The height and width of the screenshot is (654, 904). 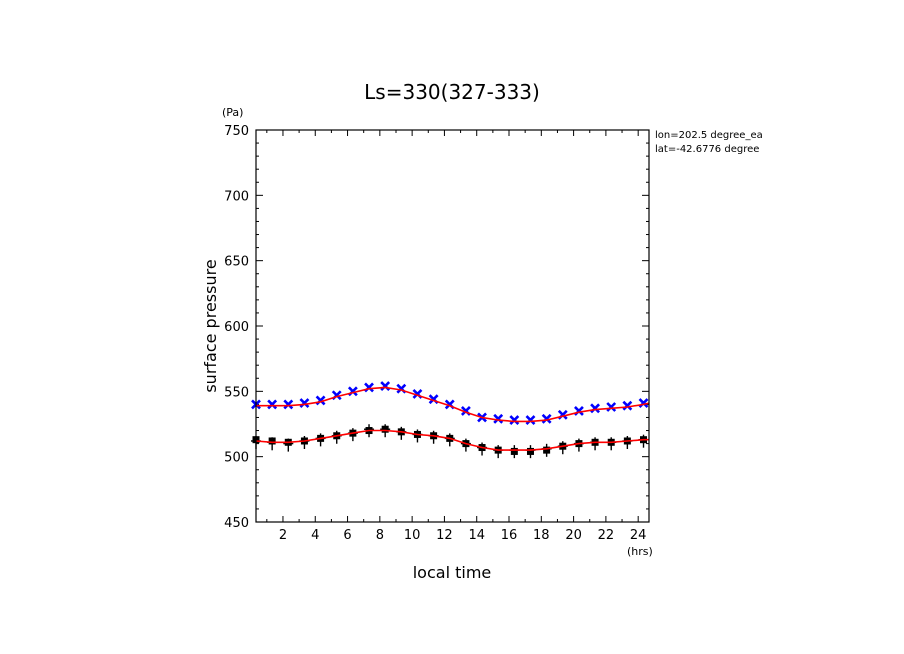 I want to click on x-tick-label: 16, so click(x=509, y=535).